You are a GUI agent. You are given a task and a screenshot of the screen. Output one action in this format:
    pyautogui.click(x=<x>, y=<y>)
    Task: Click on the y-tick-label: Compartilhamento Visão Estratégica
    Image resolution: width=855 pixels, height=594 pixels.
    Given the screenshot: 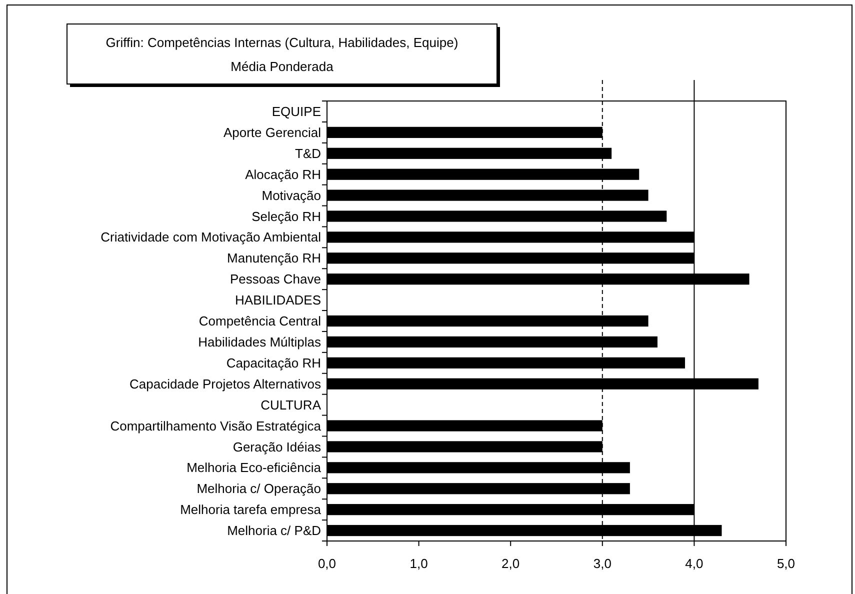 What is the action you would take?
    pyautogui.click(x=216, y=426)
    